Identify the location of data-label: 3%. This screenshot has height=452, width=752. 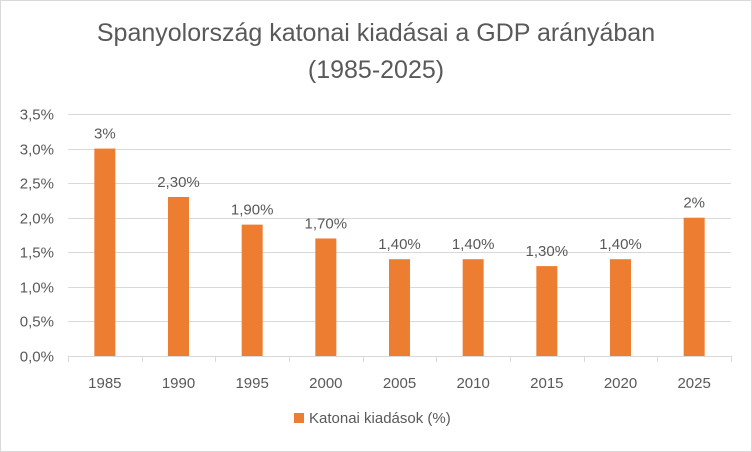
(105, 134).